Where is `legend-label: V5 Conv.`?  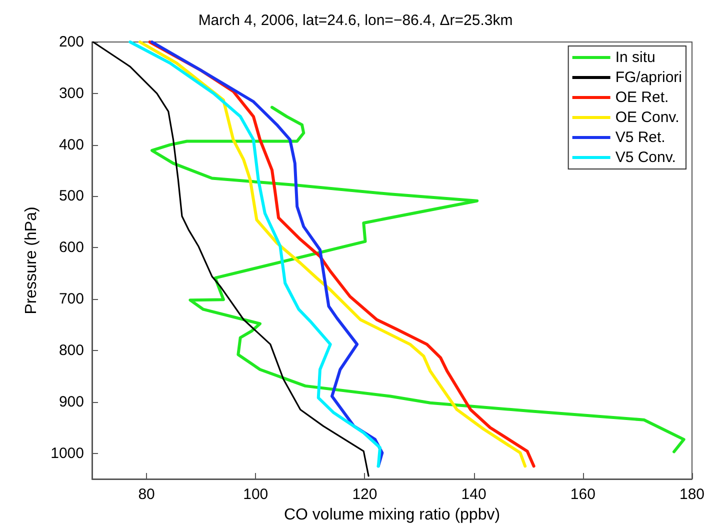
legend-label: V5 Conv. is located at coordinates (645, 157).